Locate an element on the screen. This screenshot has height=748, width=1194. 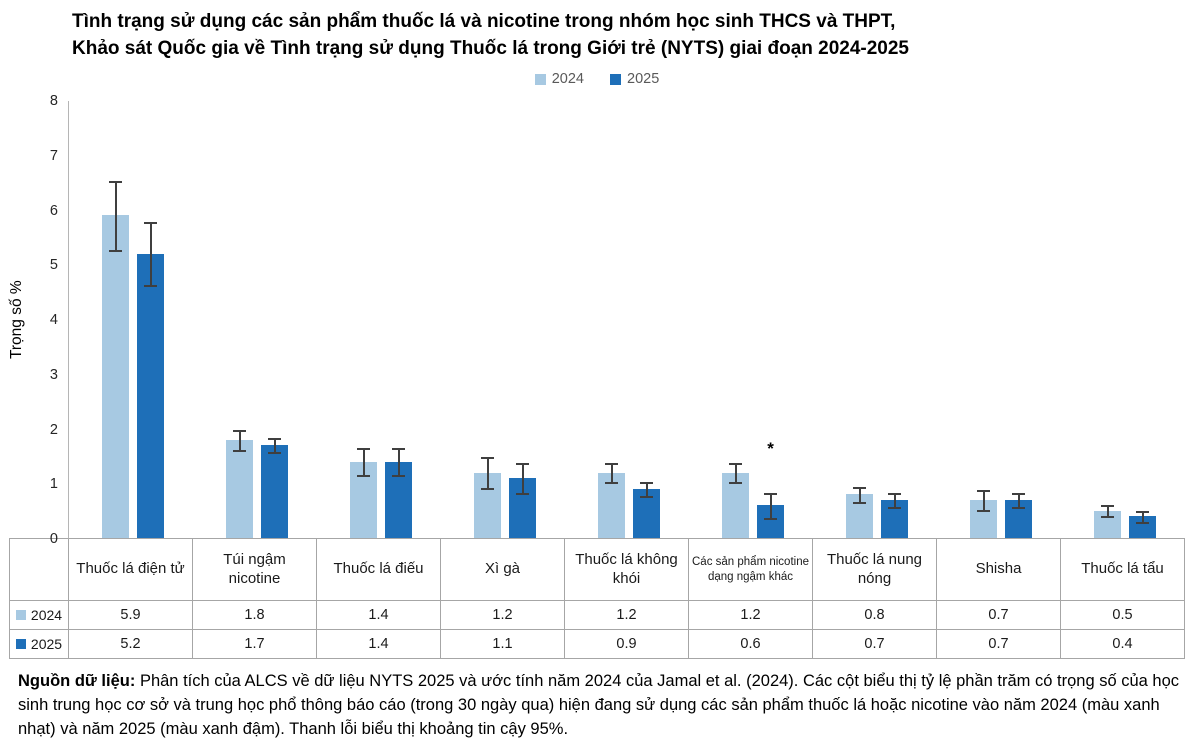
row-label-inner-2025: 2025 is located at coordinates (39, 644).